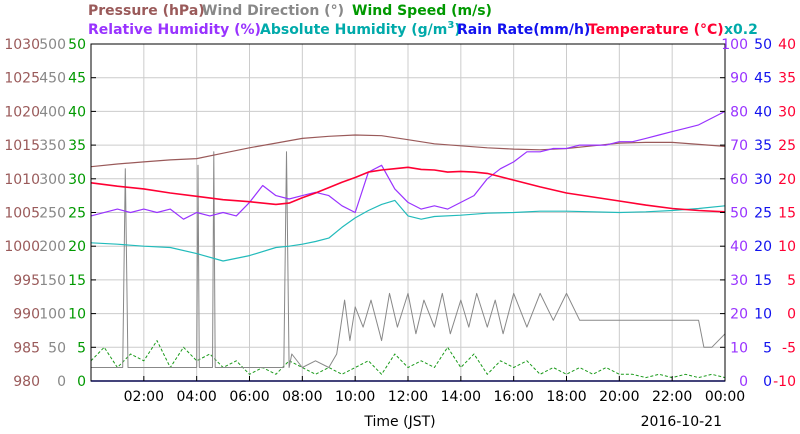 This screenshot has width=800, height=434. Describe the element at coordinates (52, 45) in the screenshot. I see `y-tick-wind-direction: 500` at that location.